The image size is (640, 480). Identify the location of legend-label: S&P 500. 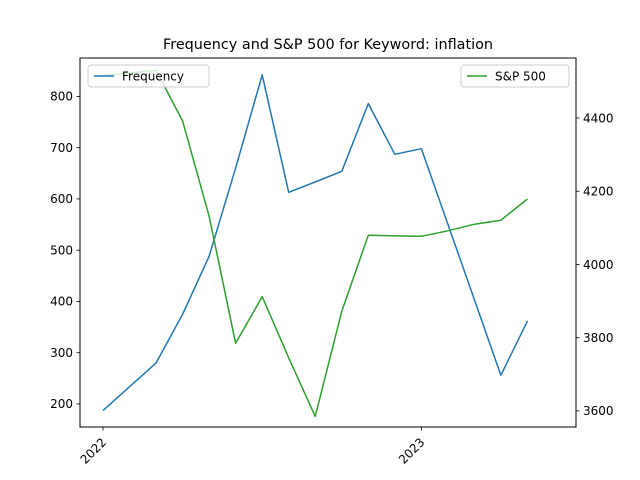
(520, 77).